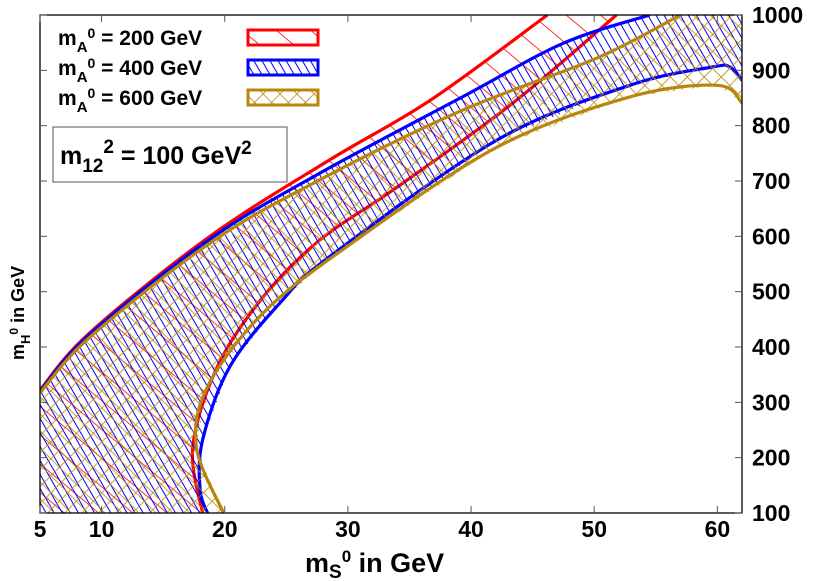 This screenshot has width=830, height=581. Describe the element at coordinates (771, 513) in the screenshot. I see `y-tick-label: 100` at that location.